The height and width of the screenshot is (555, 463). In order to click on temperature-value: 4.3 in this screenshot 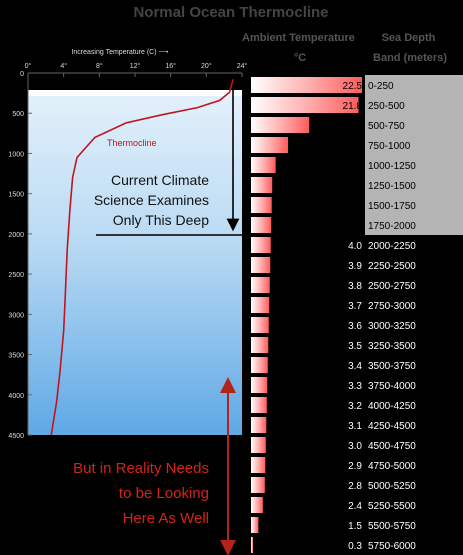, I will do `click(355, 186)`.